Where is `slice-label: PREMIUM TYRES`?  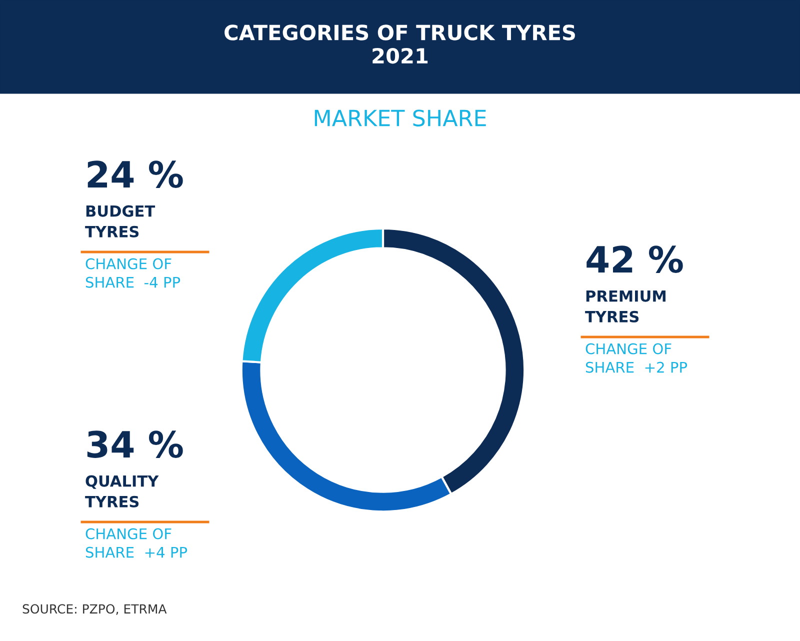
slice-label: PREMIUM TYRES is located at coordinates (625, 306).